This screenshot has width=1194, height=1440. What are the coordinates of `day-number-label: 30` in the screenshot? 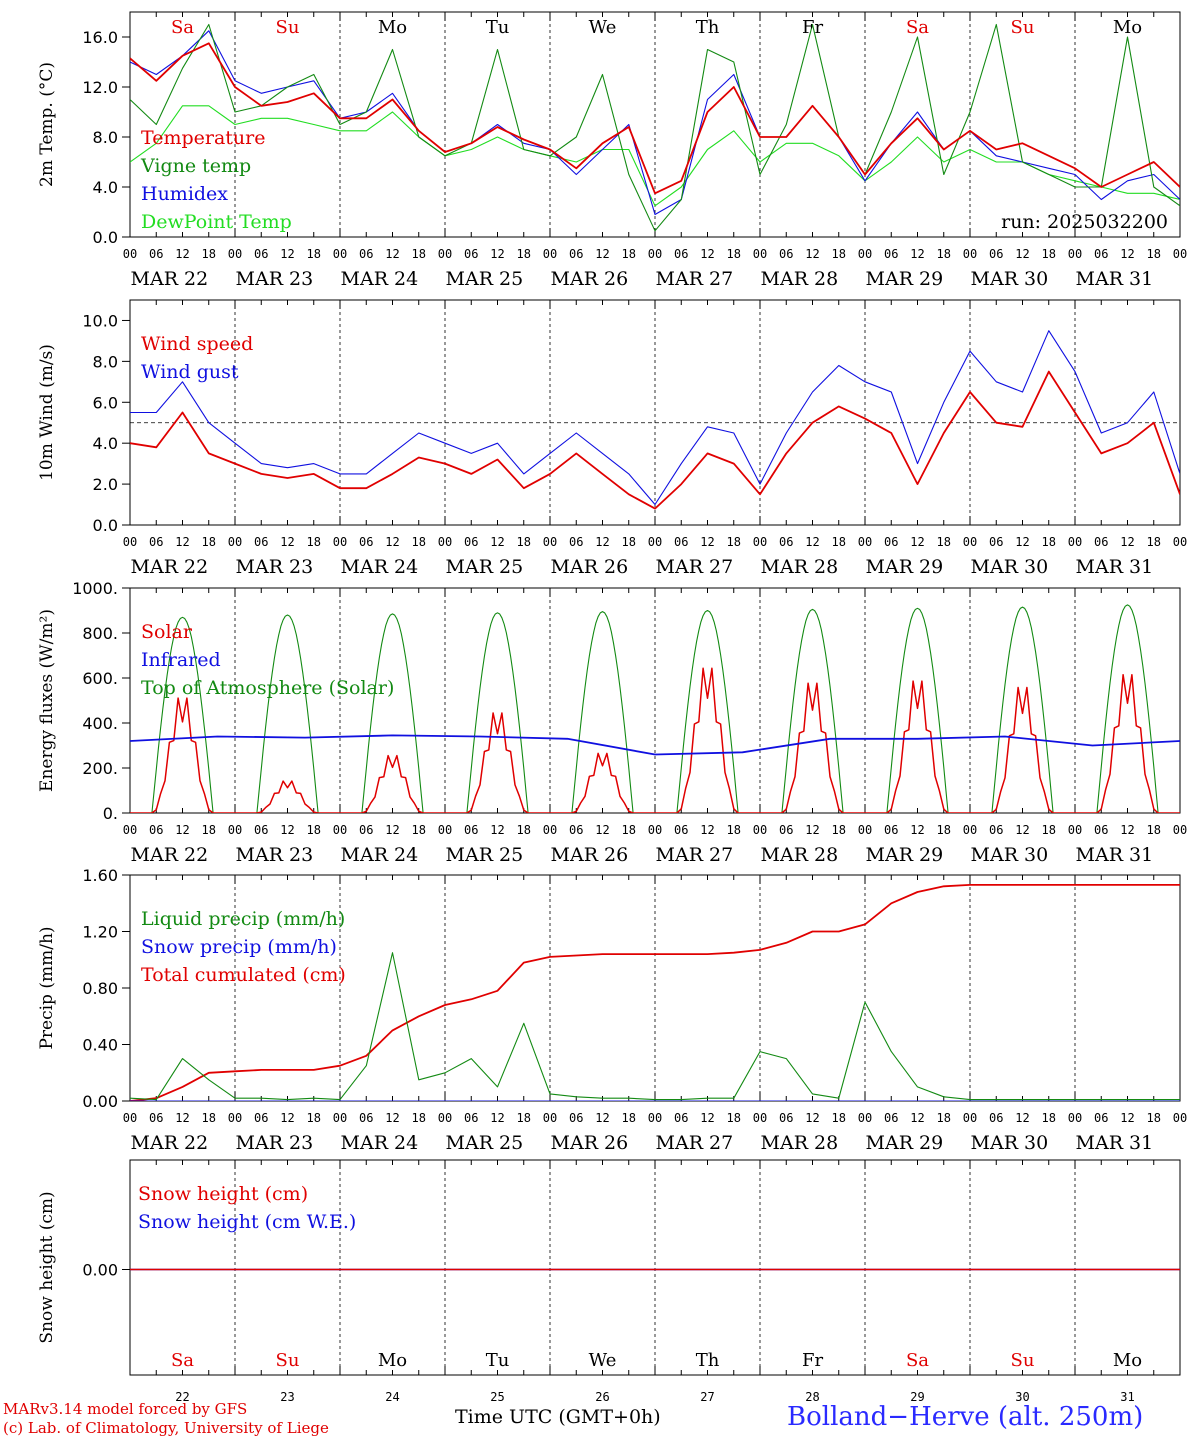 It's located at (1022, 1397).